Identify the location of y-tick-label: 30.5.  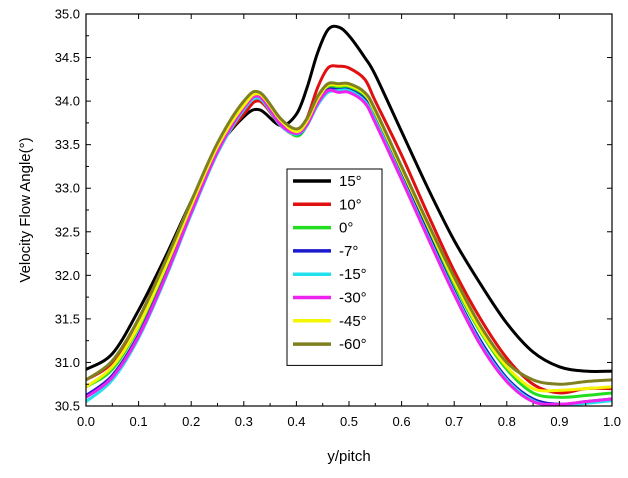
(67, 406).